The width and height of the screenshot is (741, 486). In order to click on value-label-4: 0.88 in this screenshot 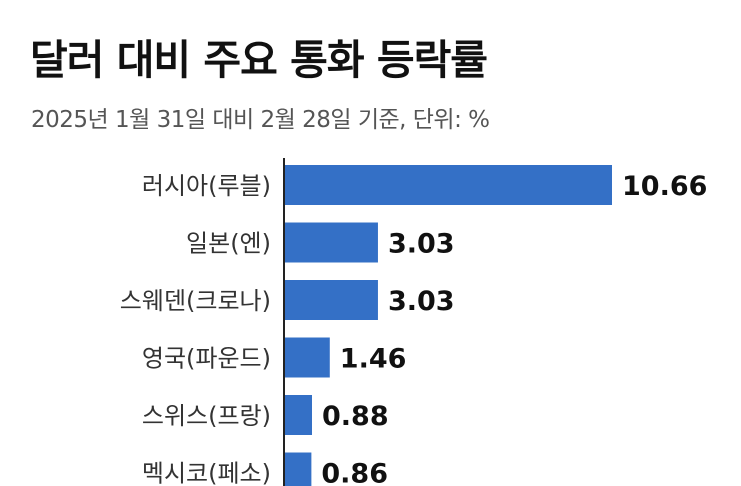, I will do `click(355, 416)`.